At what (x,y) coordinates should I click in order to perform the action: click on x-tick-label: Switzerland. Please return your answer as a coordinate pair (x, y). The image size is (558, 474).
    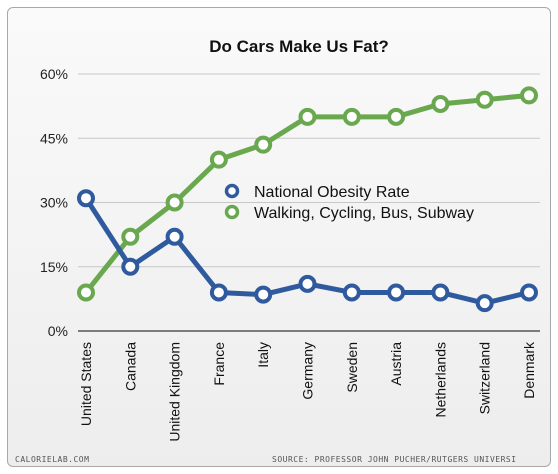
    Looking at the image, I should click on (485, 378).